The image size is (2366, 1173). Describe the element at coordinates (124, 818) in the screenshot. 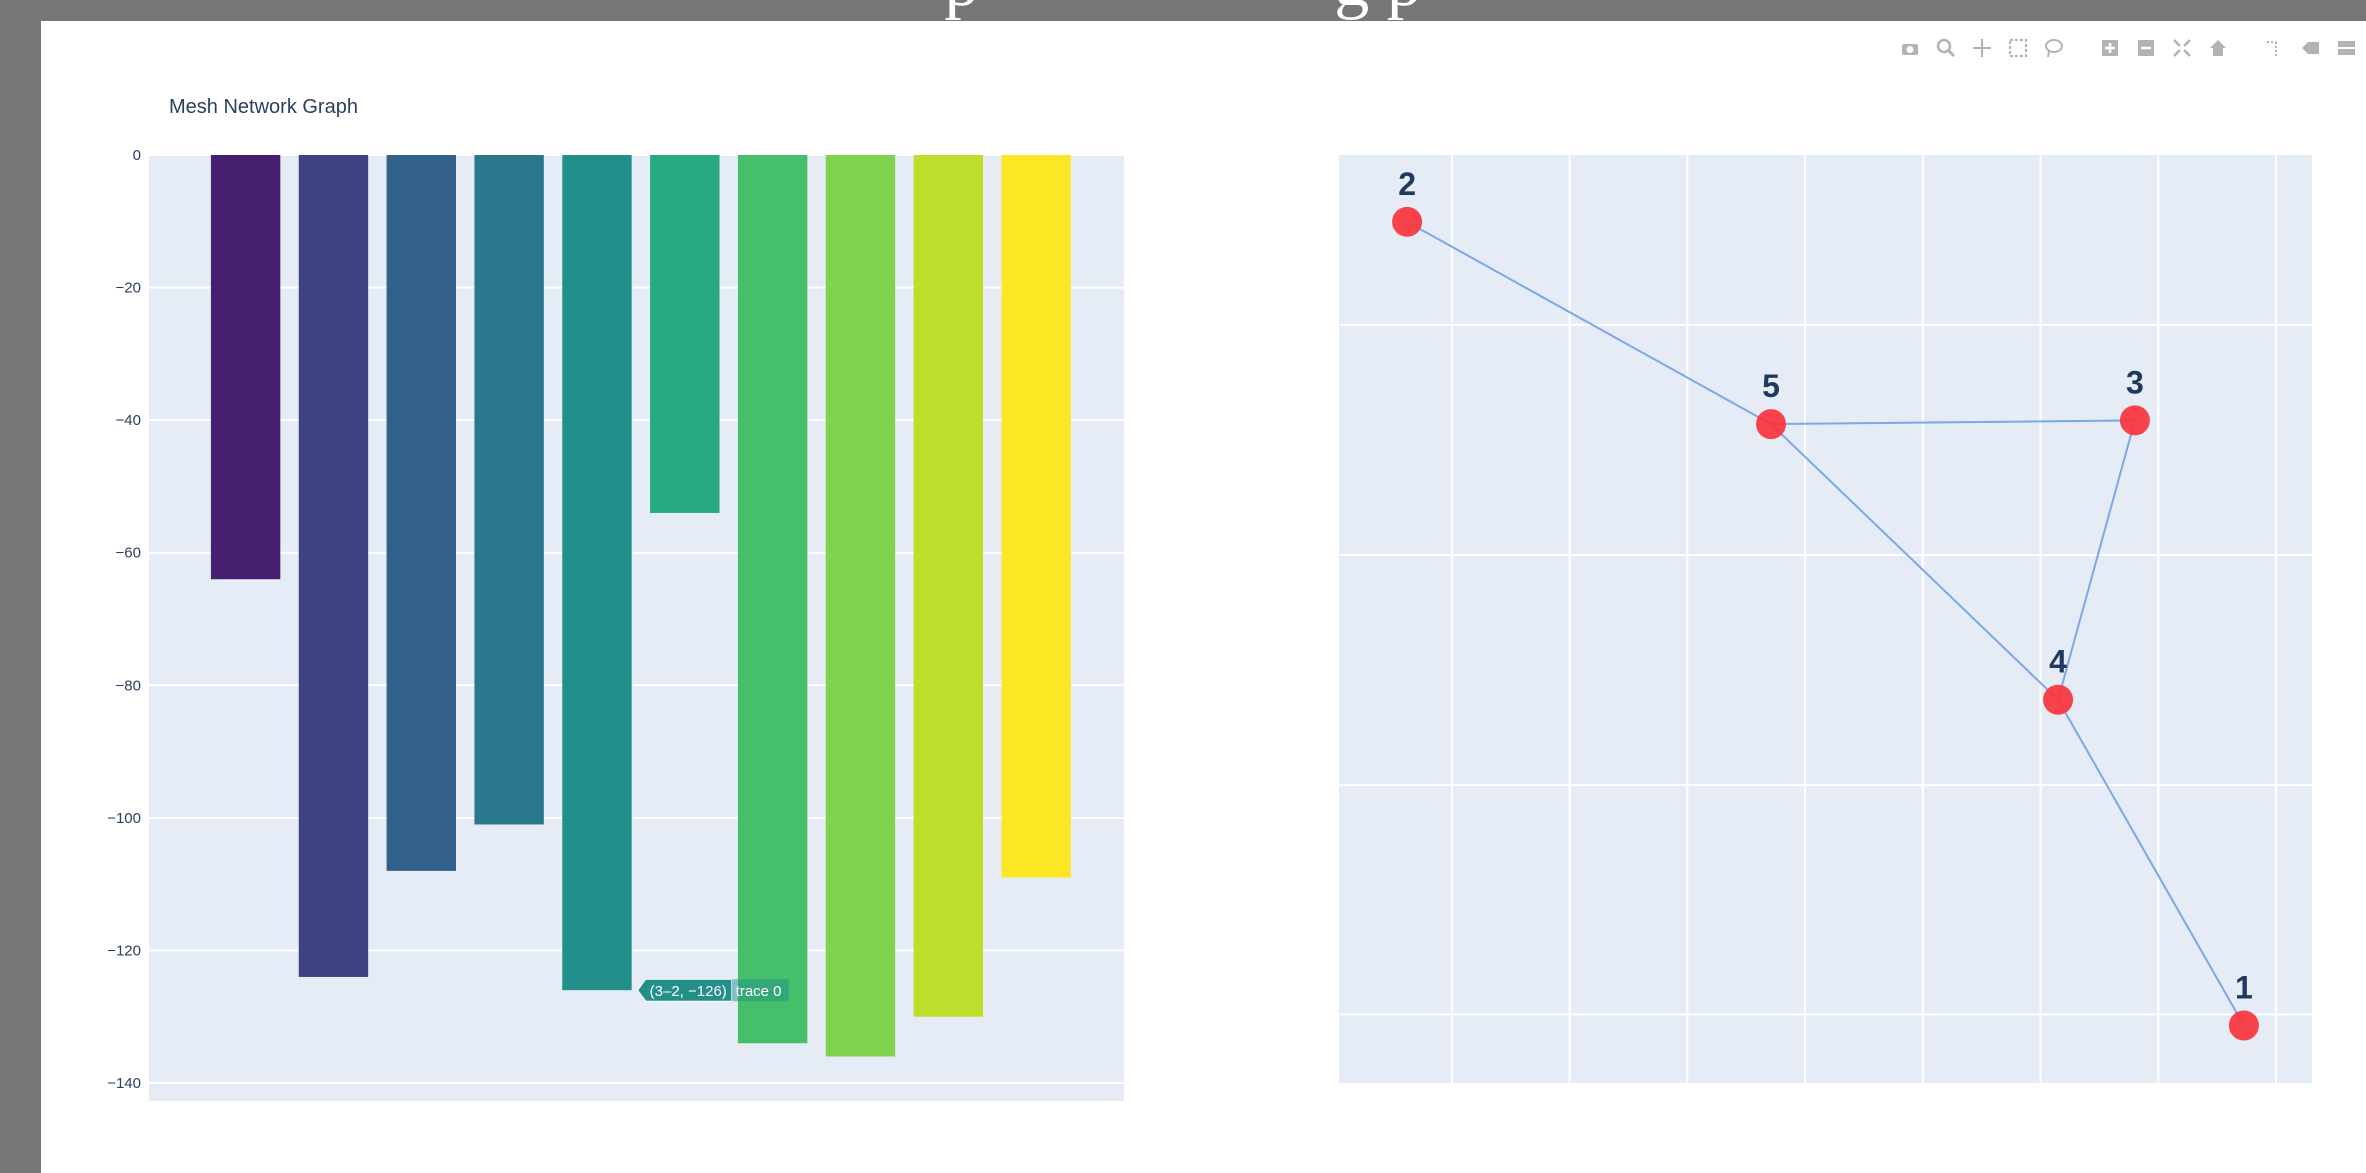

I see `y-tick-label: −100` at that location.